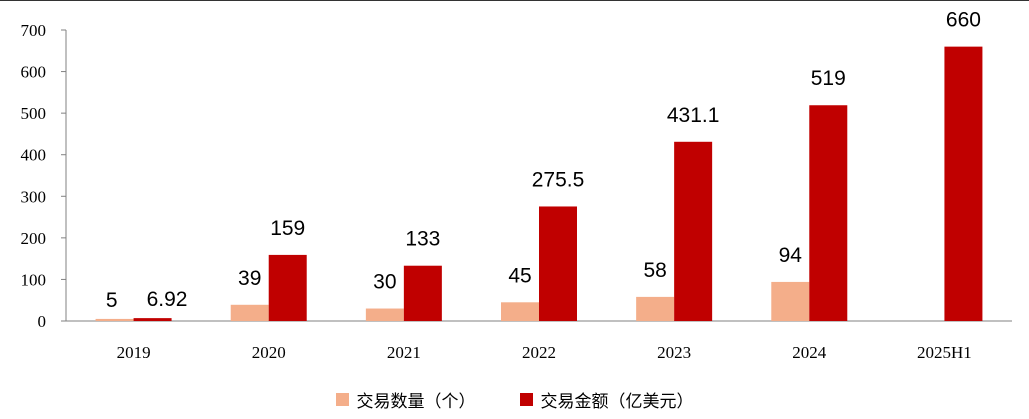  What do you see at coordinates (34, 72) in the screenshot?
I see `y-tick-label: 600` at bounding box center [34, 72].